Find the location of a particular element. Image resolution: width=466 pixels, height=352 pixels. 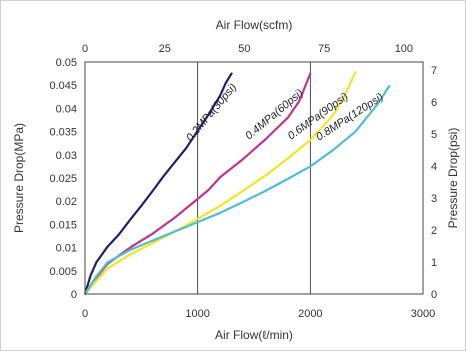

y-left-tick-label: 0 is located at coordinates (74, 295).